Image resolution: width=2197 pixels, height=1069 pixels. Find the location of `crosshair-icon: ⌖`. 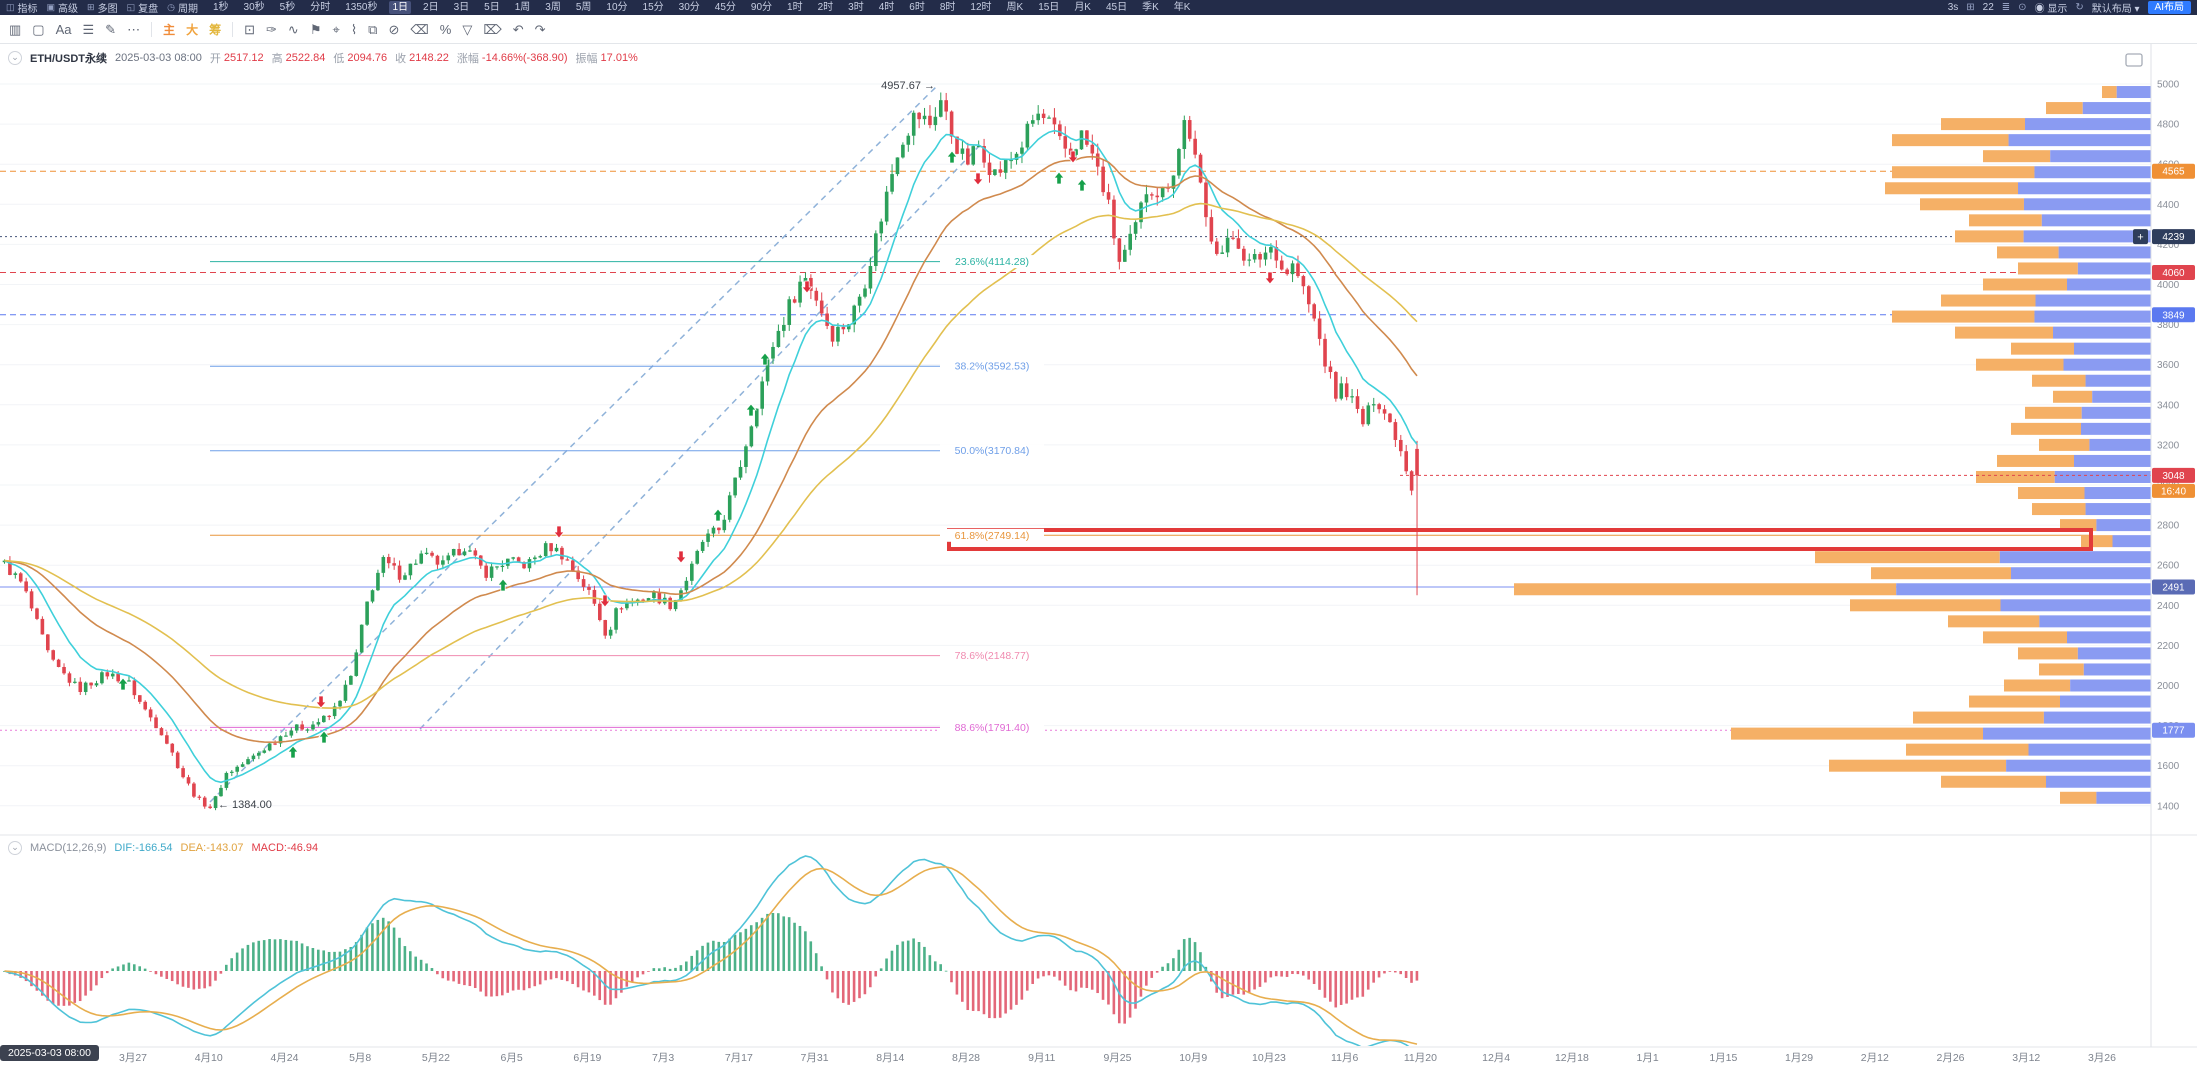

crosshair-icon: ⌖ is located at coordinates (336, 29).